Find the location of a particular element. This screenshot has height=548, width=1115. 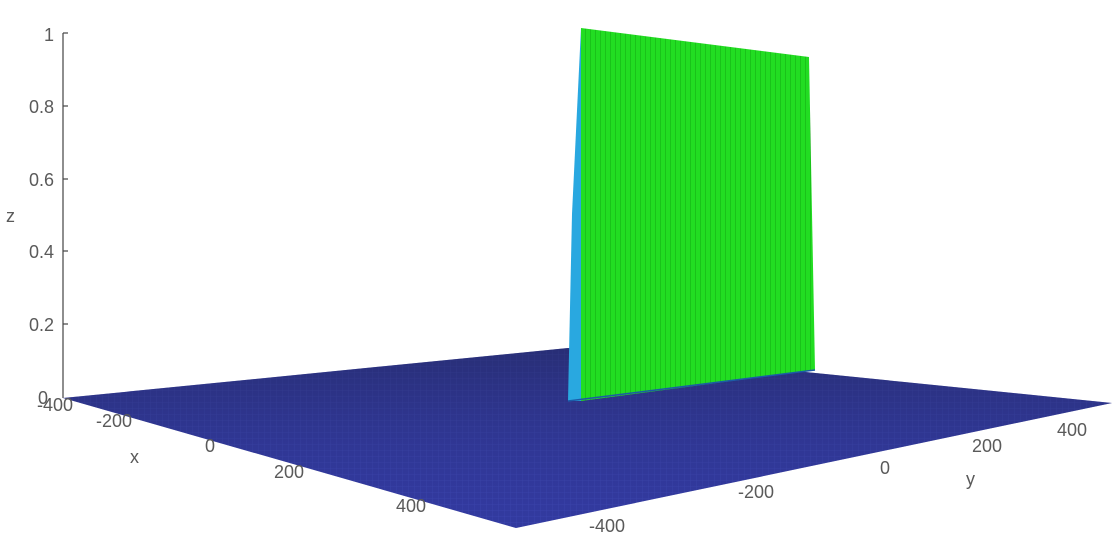

wall-bottom-edge is located at coordinates (691, 385).